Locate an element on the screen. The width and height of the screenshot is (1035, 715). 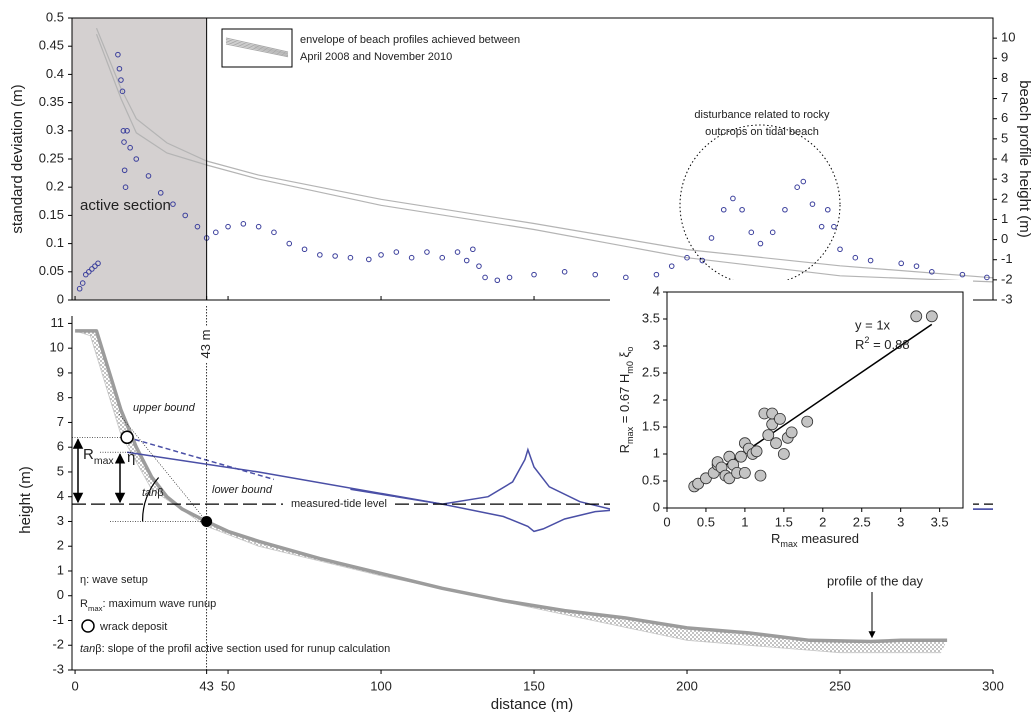
tide-label: measured-tide level is located at coordinates (339, 504).